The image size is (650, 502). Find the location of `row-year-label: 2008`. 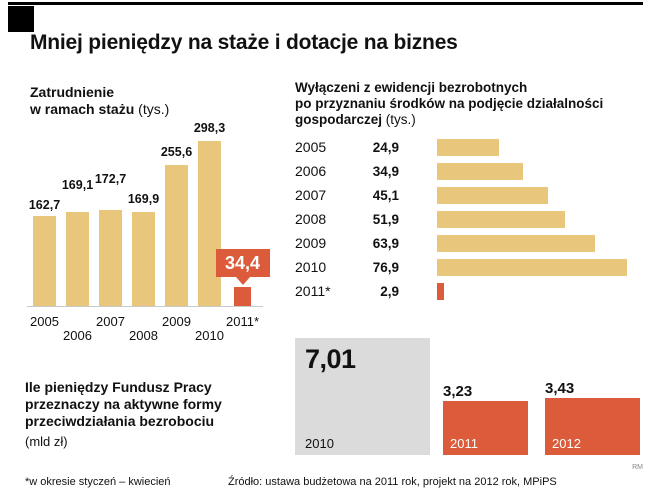

row-year-label: 2008 is located at coordinates (311, 219).